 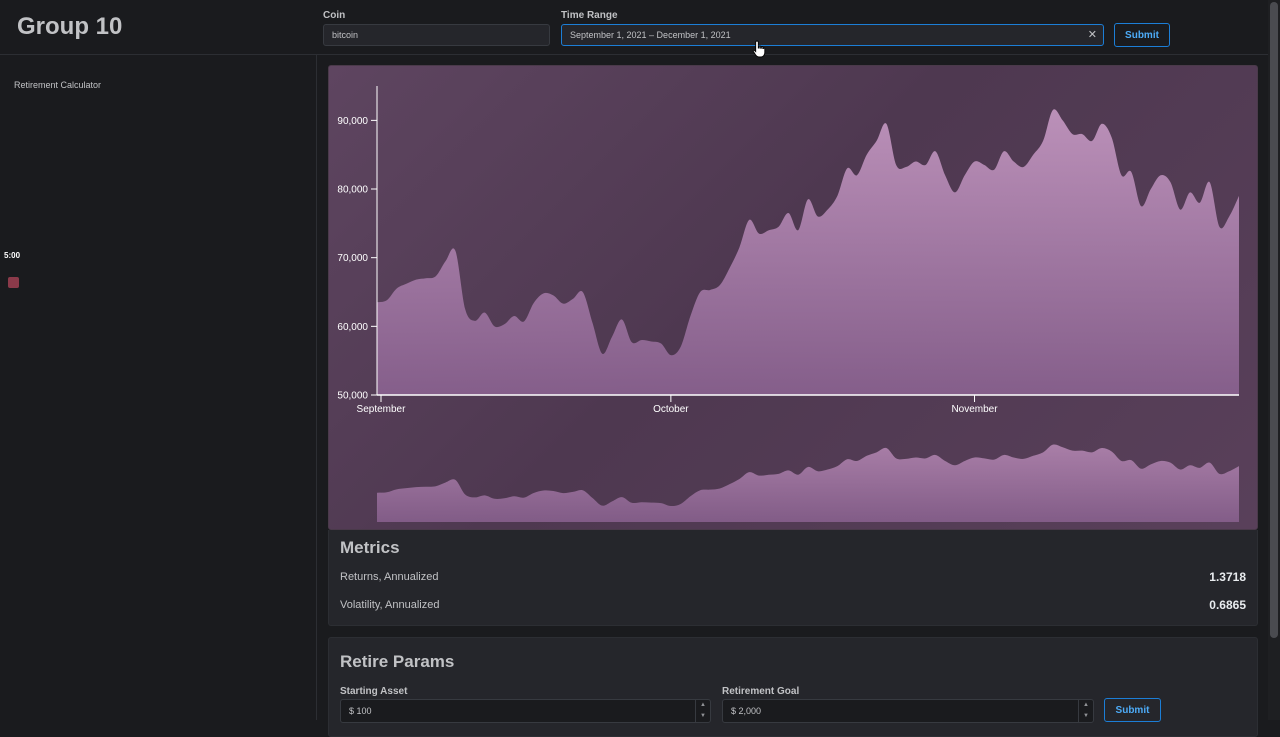 I want to click on retire-submit-button: Submit, so click(x=1132, y=710).